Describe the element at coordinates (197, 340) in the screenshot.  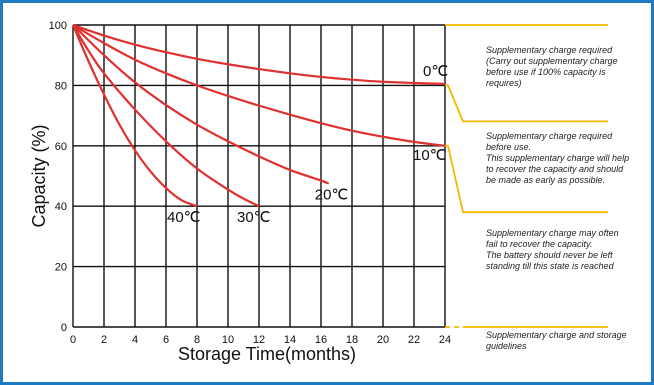
I see `x-tick-label: 8` at that location.